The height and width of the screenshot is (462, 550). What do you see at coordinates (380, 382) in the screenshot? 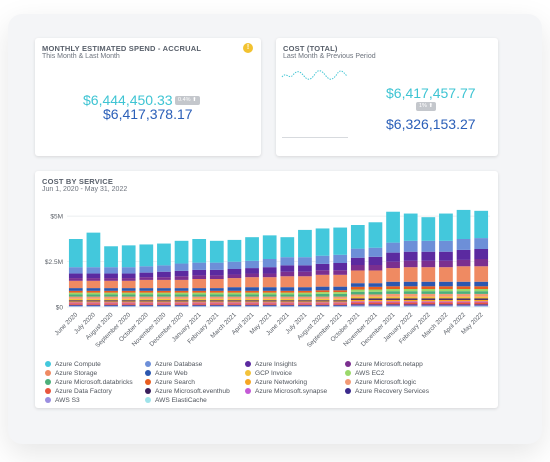
I see `legend-item: Azure Microsoft.logic` at bounding box center [380, 382].